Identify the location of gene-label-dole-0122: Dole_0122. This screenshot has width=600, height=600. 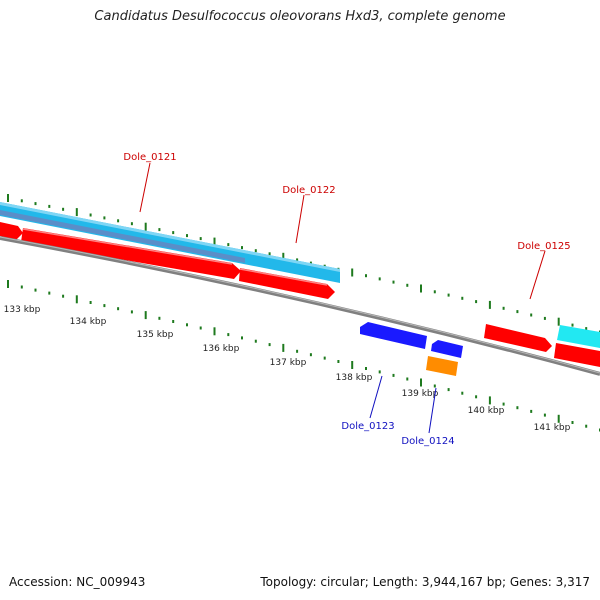
(308, 190).